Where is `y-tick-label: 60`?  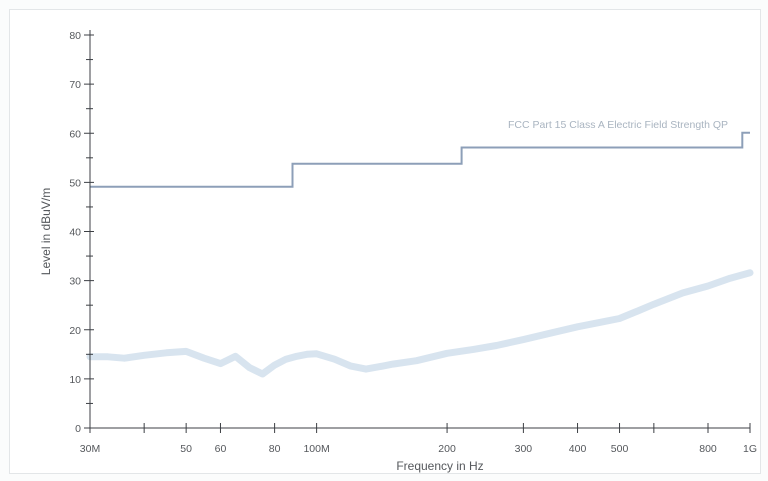
y-tick-label: 60 is located at coordinates (75, 134).